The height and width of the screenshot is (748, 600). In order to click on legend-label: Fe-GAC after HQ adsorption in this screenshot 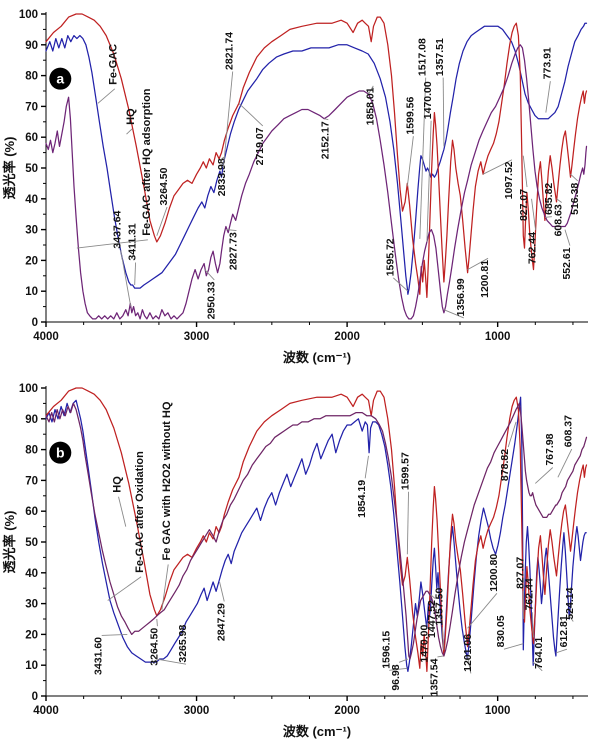, I will do `click(147, 162)`.